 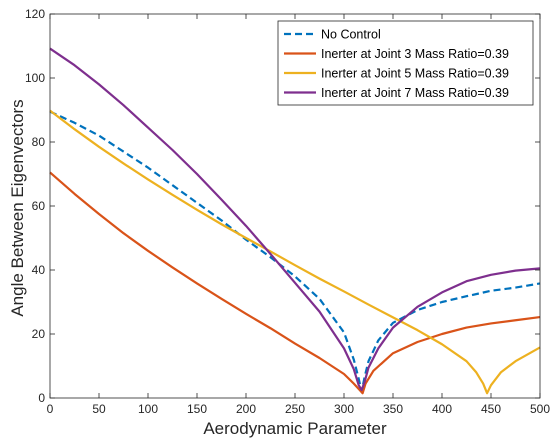 I want to click on x-tick-label: 400, so click(x=442, y=409).